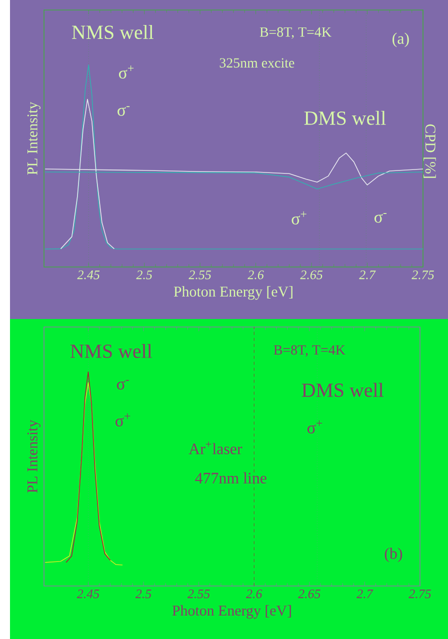  What do you see at coordinates (393, 555) in the screenshot?
I see `annotation: (b)` at bounding box center [393, 555].